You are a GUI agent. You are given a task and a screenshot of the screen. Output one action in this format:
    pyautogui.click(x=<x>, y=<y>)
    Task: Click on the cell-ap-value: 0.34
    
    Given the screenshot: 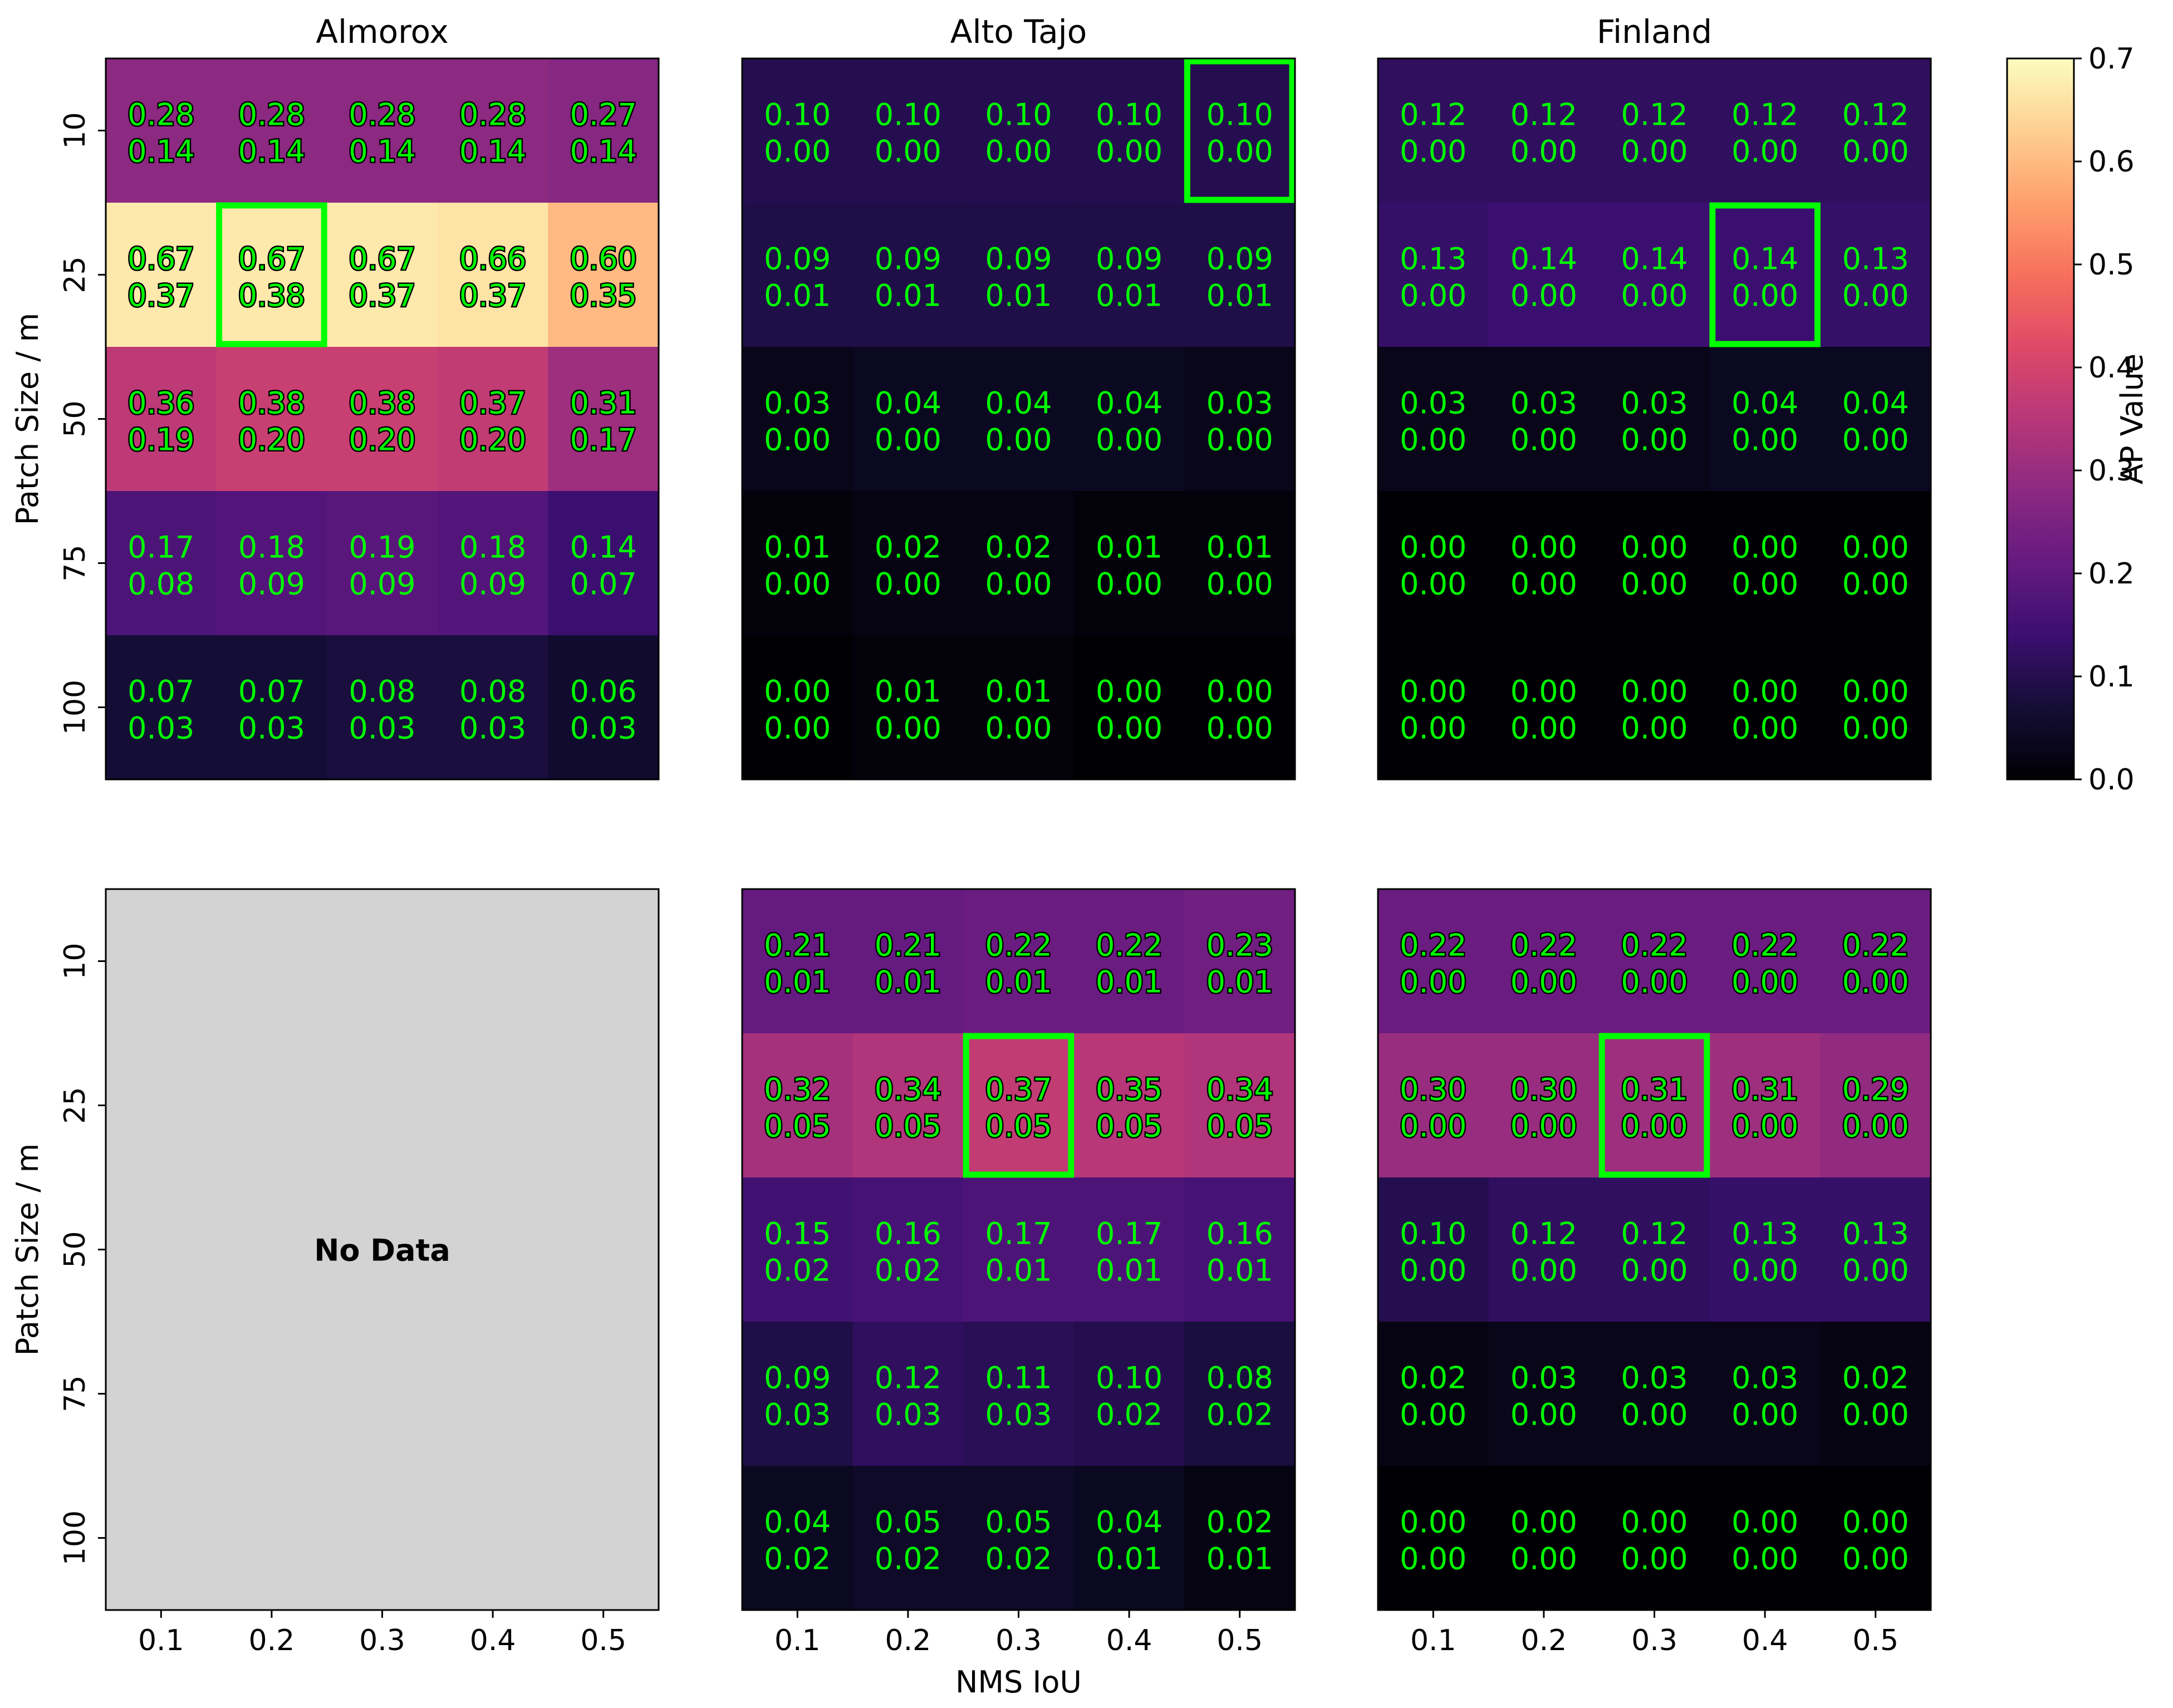 What is the action you would take?
    pyautogui.click(x=908, y=1089)
    